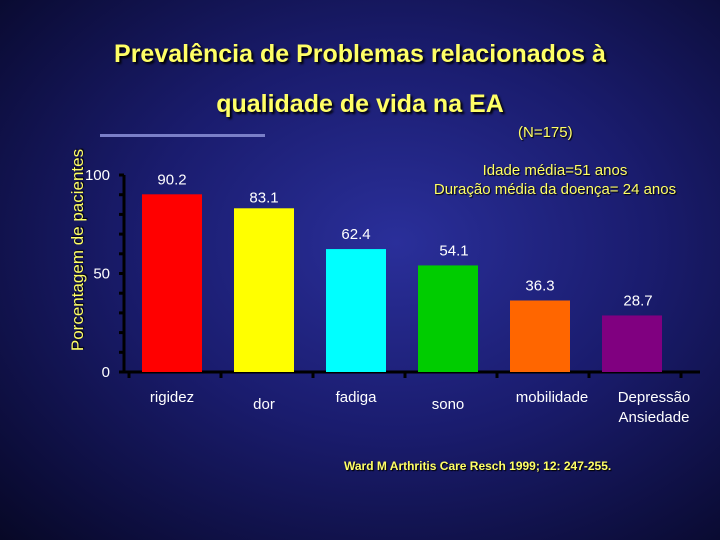  Describe the element at coordinates (355, 234) in the screenshot. I see `bar-value-label: 62.4` at that location.